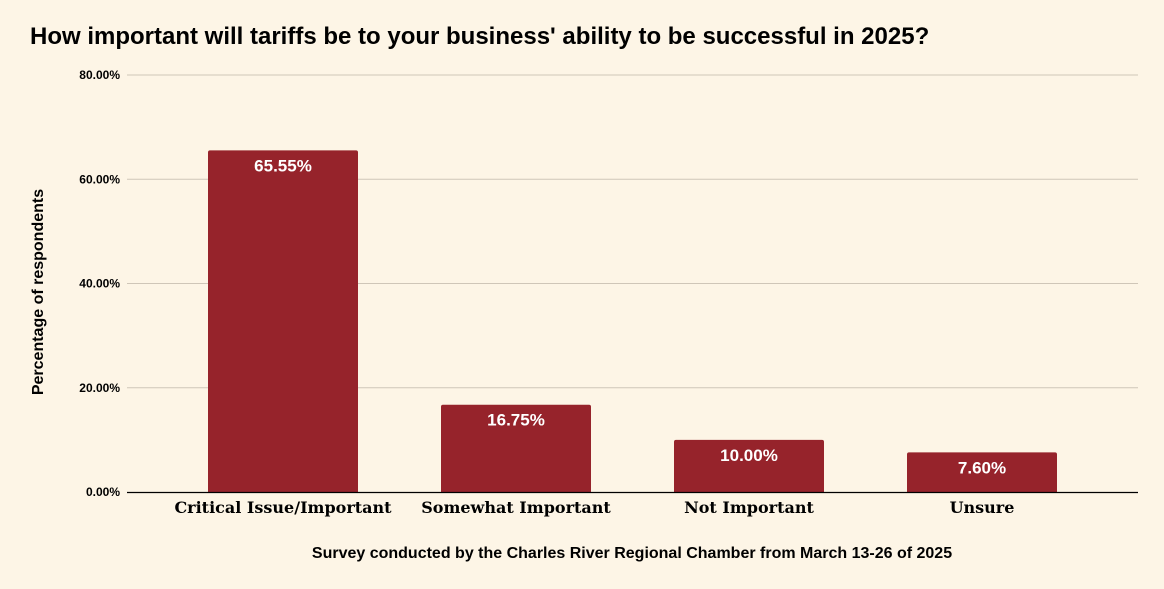 This screenshot has height=589, width=1164. Describe the element at coordinates (283, 165) in the screenshot. I see `data-label: 65.55%` at that location.